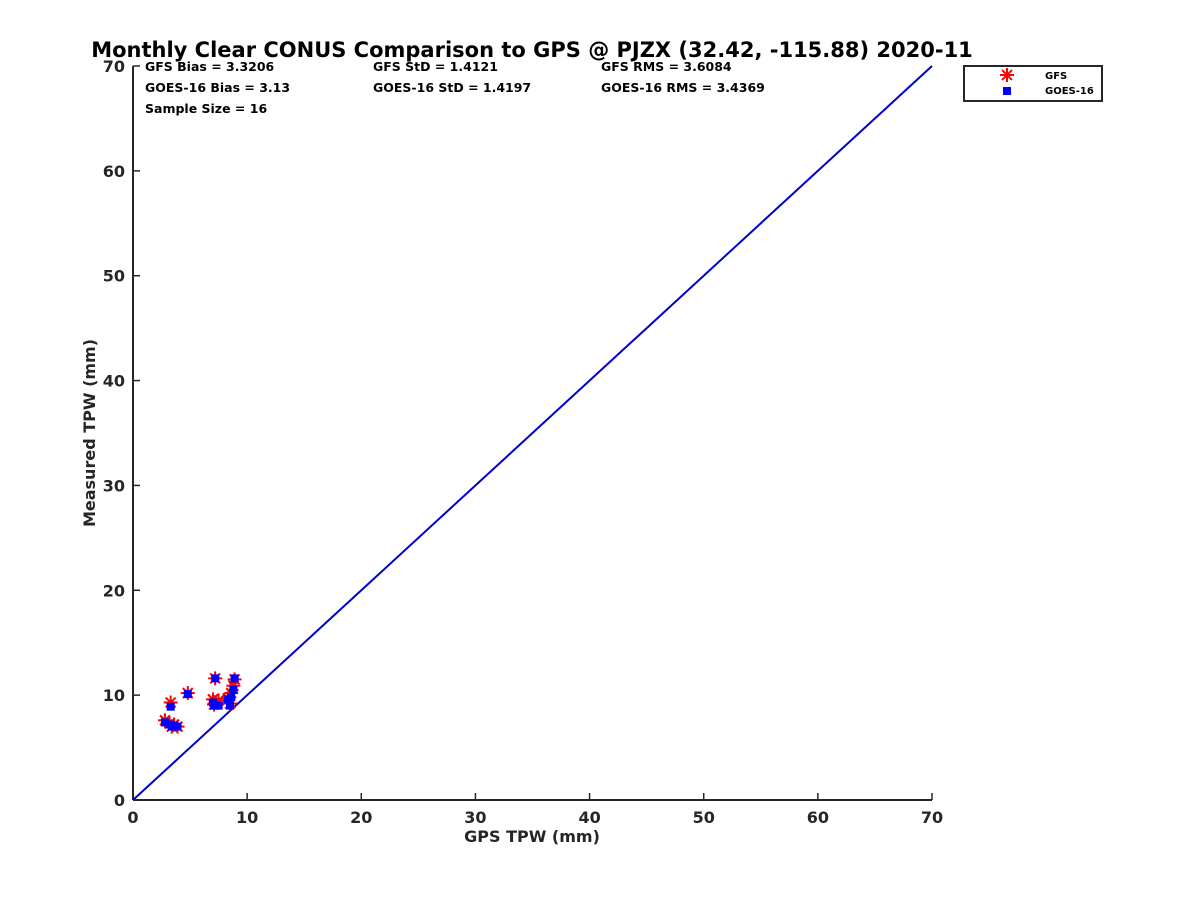  Describe the element at coordinates (1056, 76) in the screenshot. I see `legend-gfs-label: GFS` at that location.